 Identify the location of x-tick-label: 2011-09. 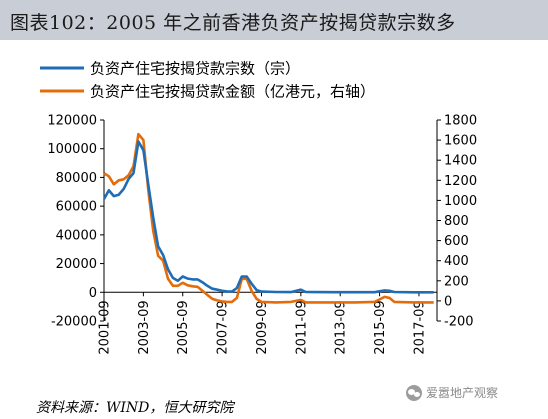
(301, 327).